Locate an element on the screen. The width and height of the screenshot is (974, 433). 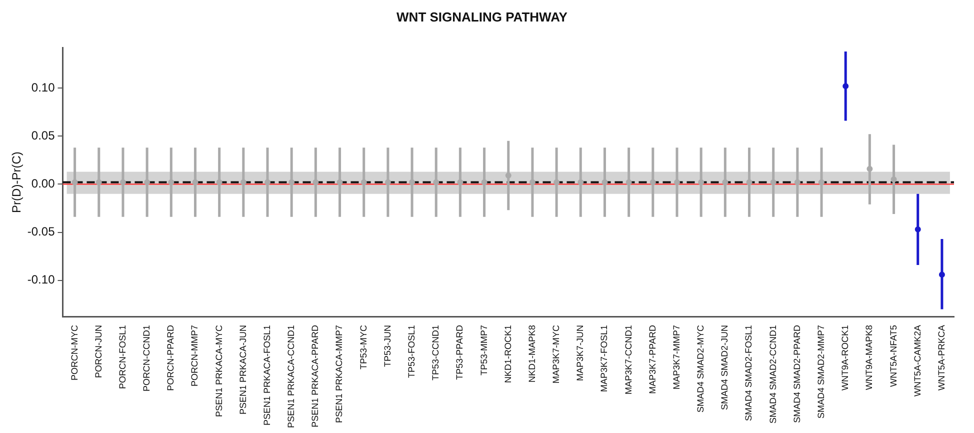
x-tick-label: MAP3K7-CCND1 is located at coordinates (628, 359).